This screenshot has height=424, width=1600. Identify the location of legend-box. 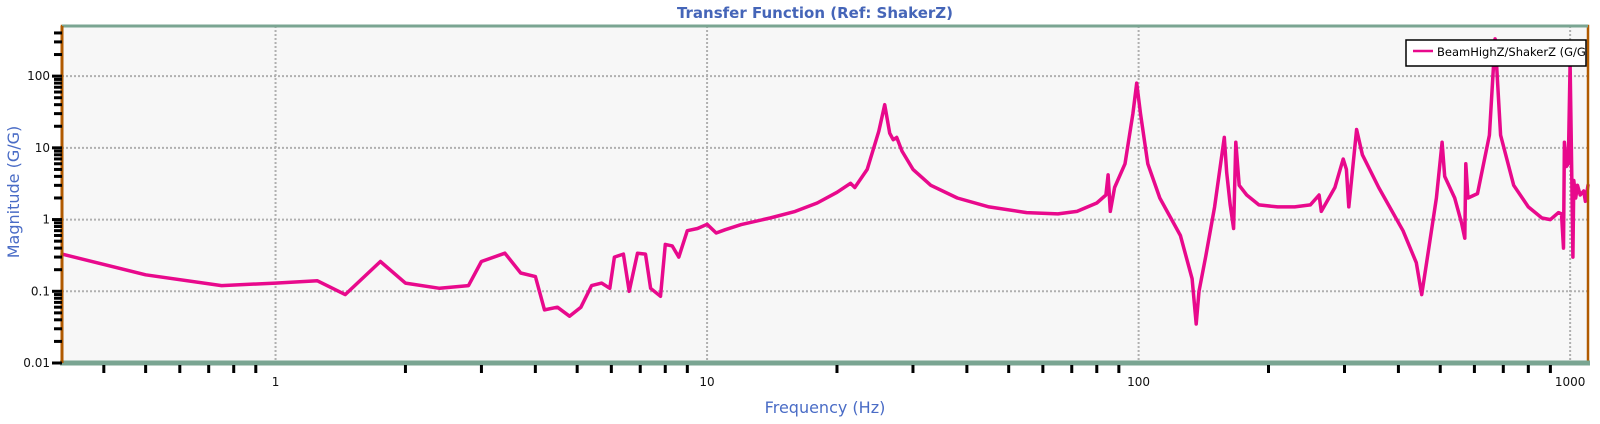
(1496, 53).